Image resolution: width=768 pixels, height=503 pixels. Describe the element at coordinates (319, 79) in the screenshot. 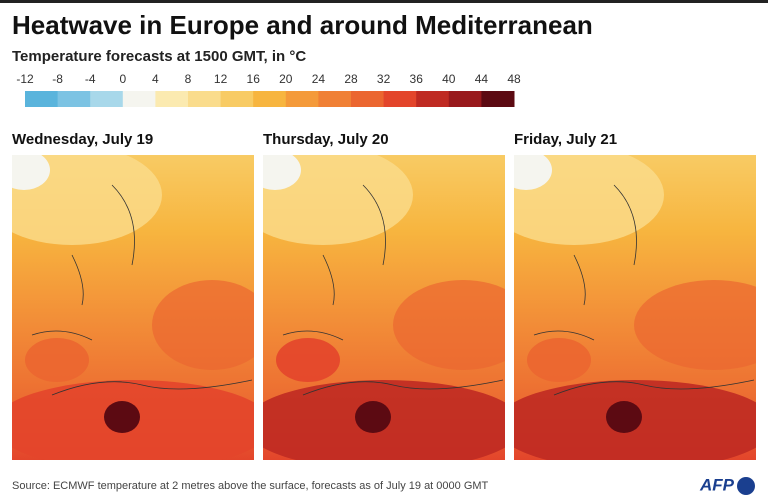

I see `legend-tick: 24` at that location.